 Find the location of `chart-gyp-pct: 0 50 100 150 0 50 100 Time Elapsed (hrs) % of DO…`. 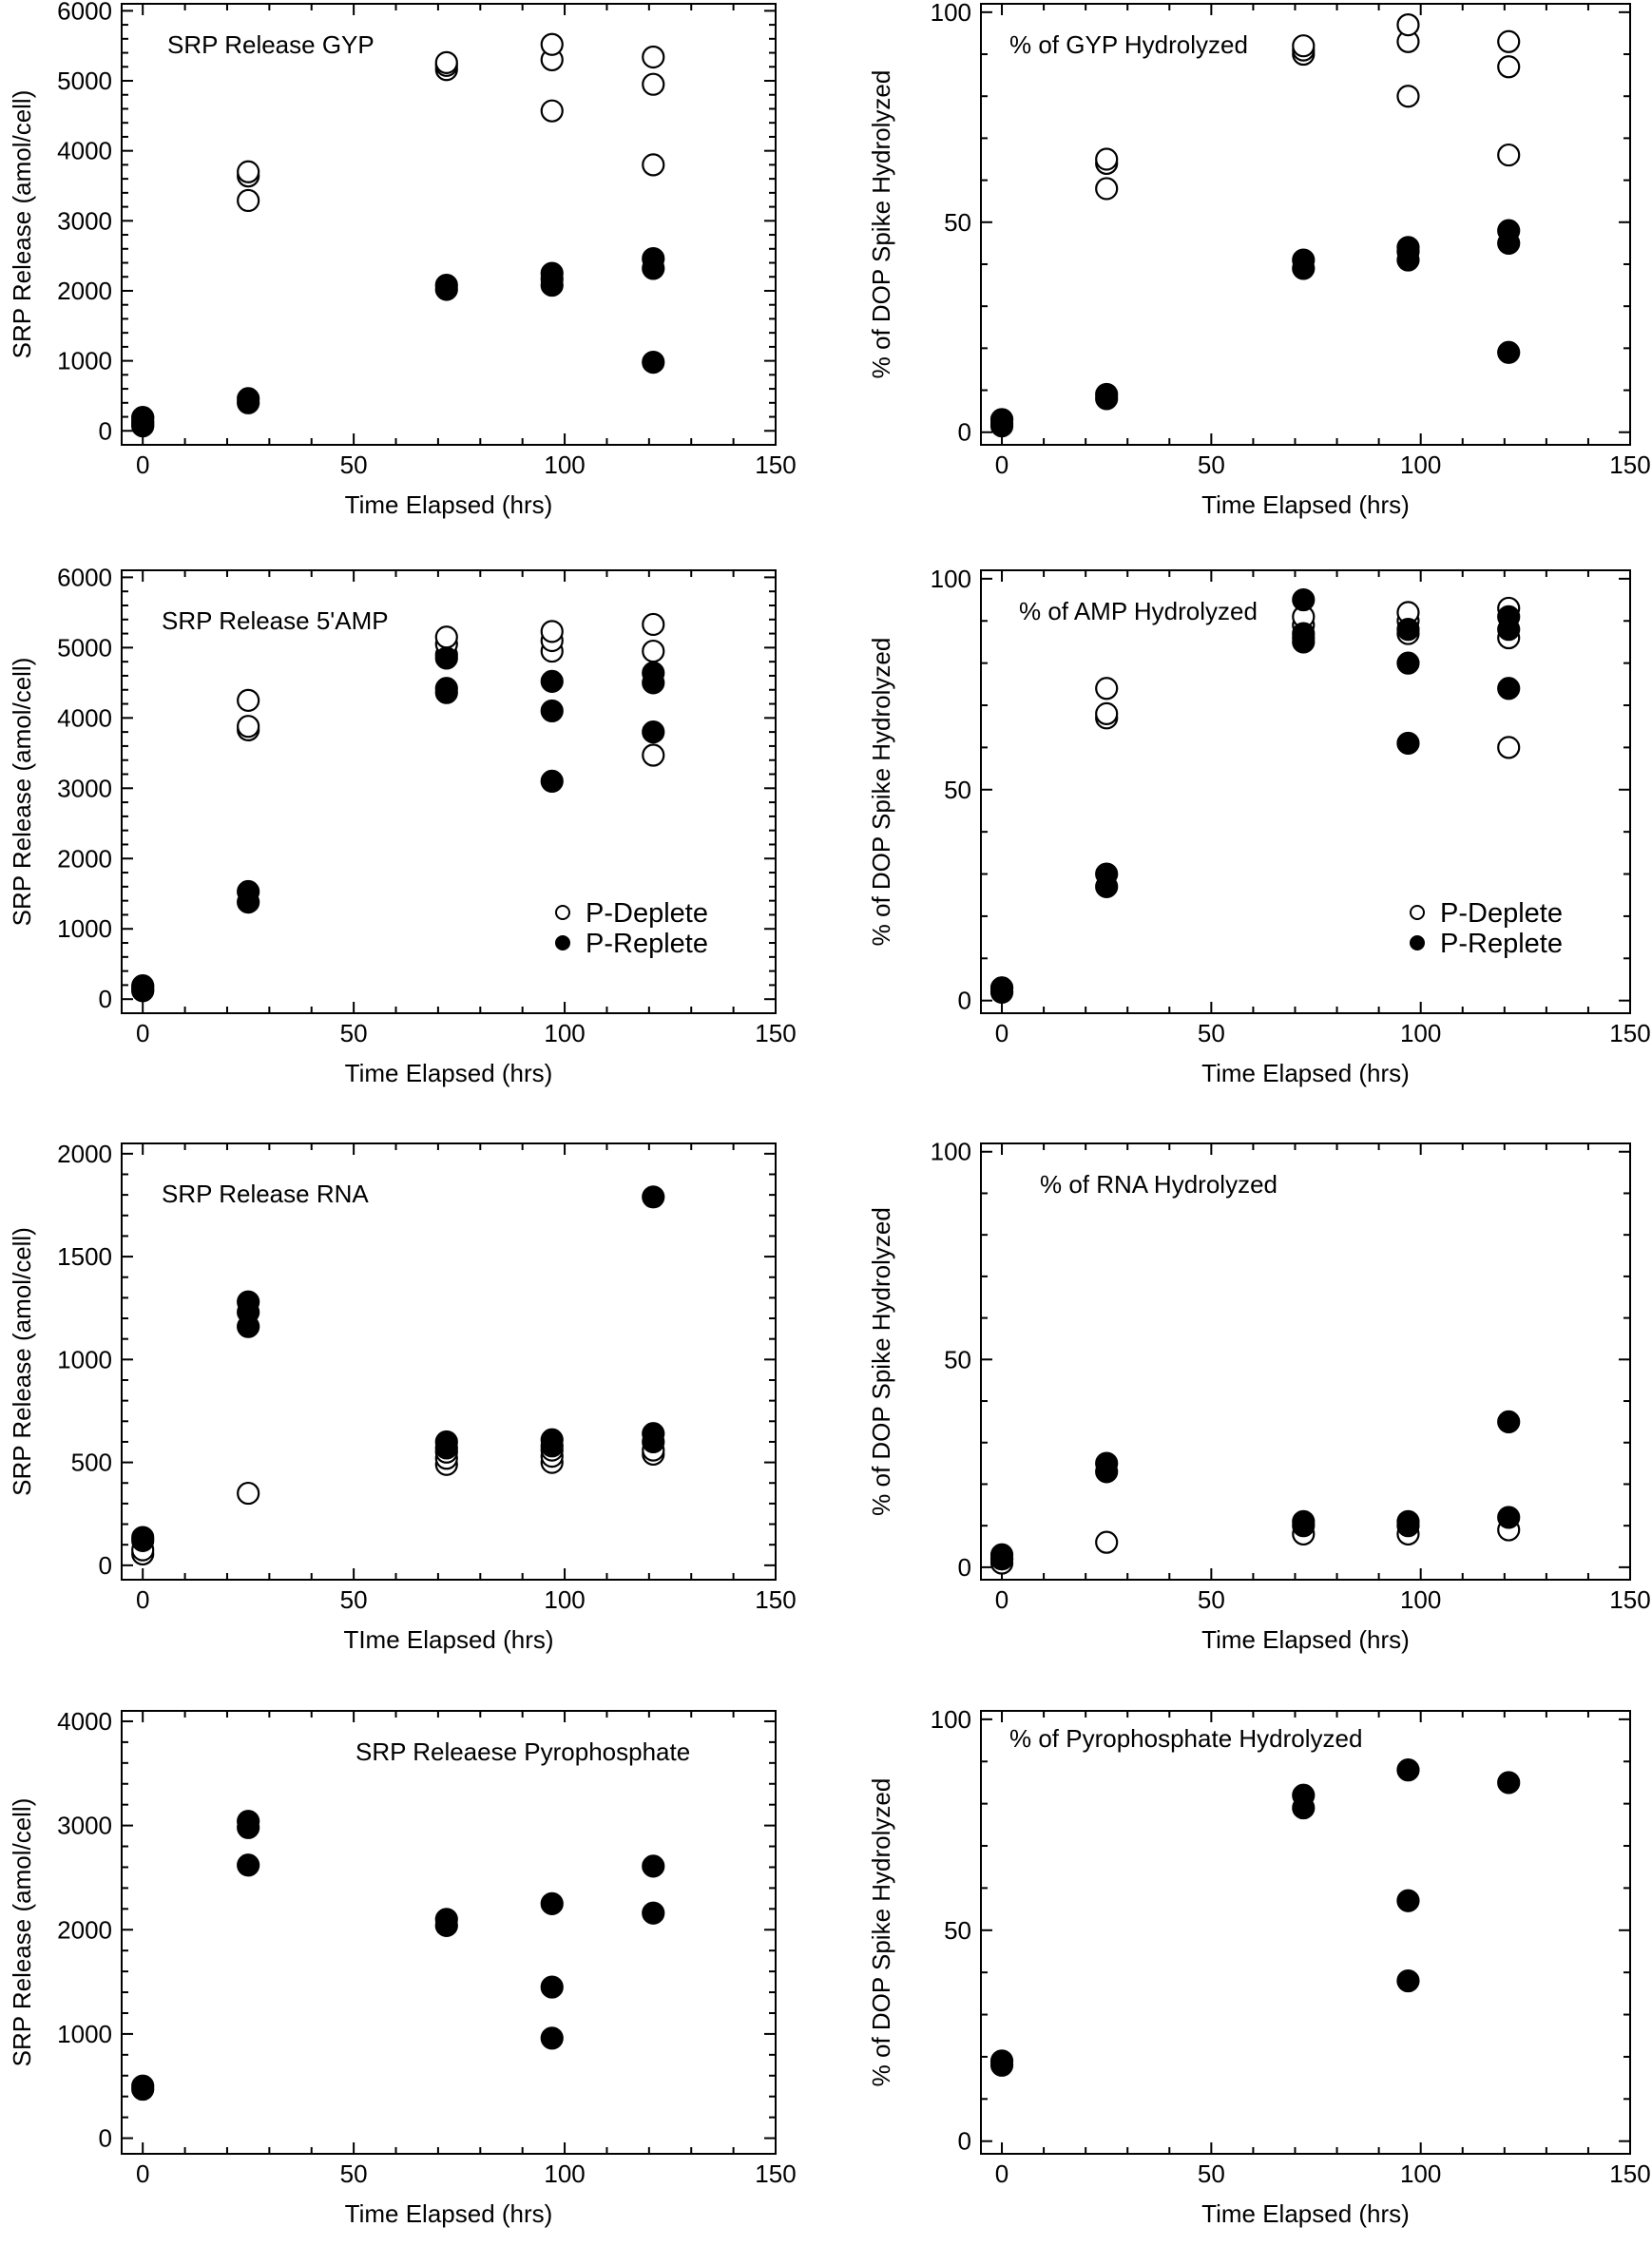

chart-gyp-pct: 0 50 100 150 0 50 100 Time Elapsed (hrs) % of DO… is located at coordinates (1259, 260).